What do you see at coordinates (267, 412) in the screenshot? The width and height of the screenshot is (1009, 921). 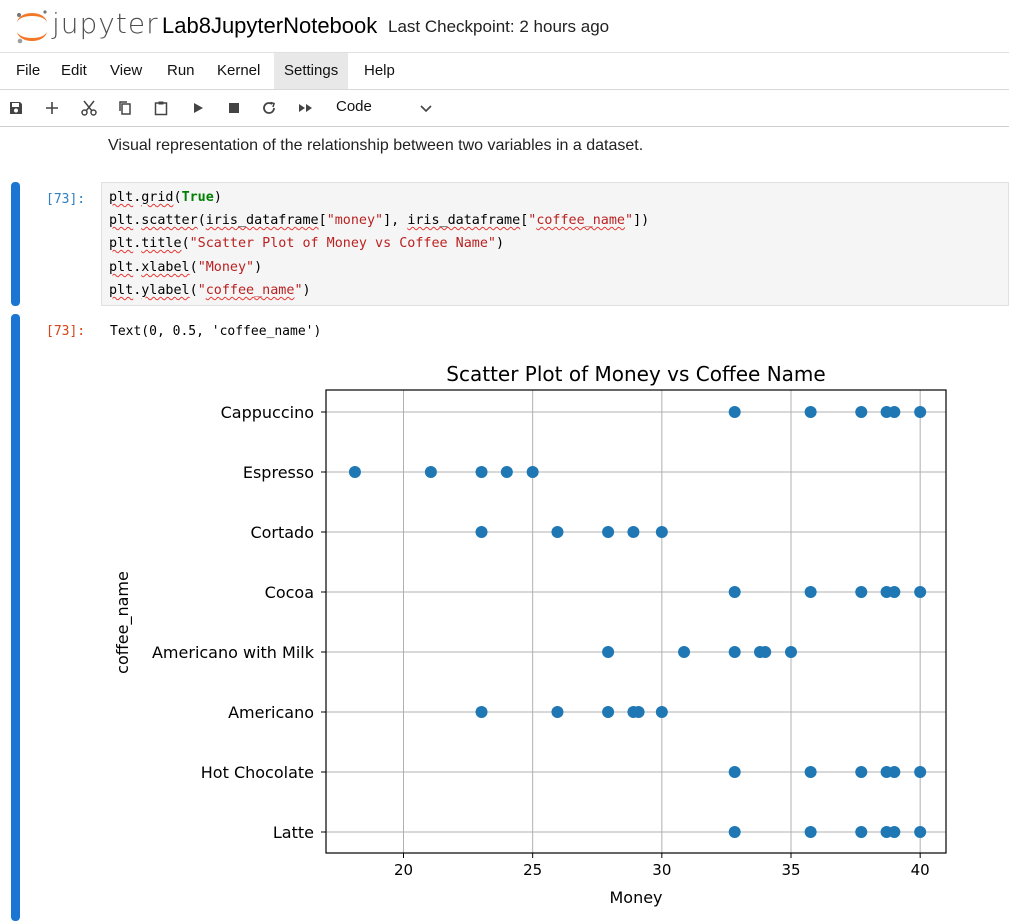 I see `y-tick-label: Cappuccino` at bounding box center [267, 412].